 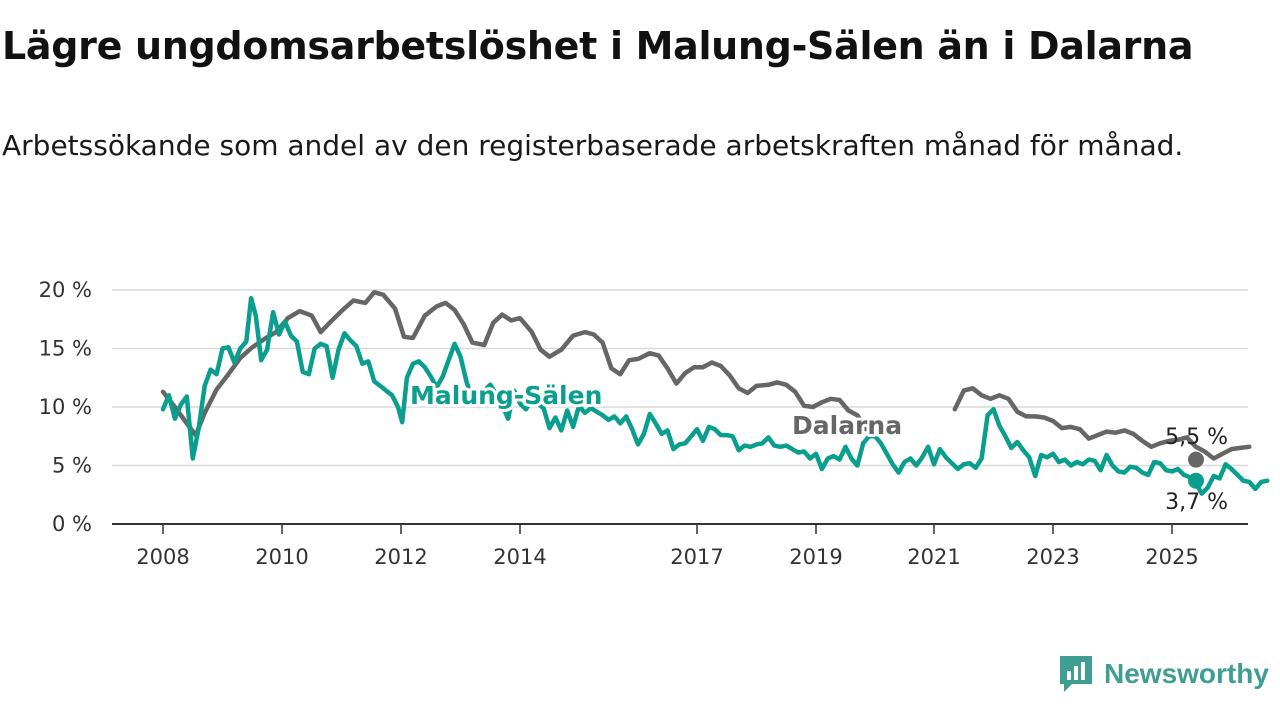 I want to click on x-tick-label: 2008, so click(x=162, y=557).